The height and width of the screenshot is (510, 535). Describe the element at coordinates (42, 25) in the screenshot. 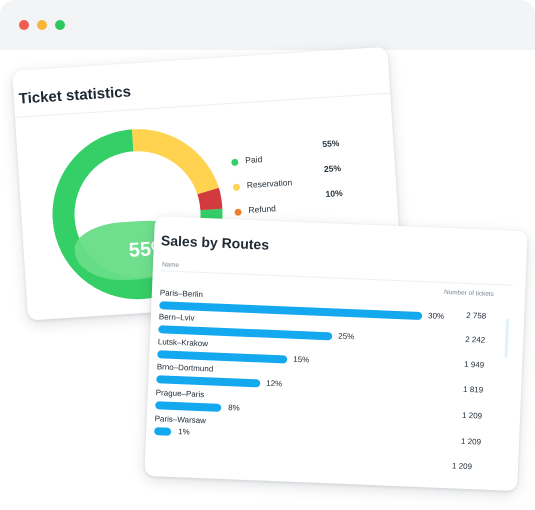

I see `minimize-window-icon` at that location.